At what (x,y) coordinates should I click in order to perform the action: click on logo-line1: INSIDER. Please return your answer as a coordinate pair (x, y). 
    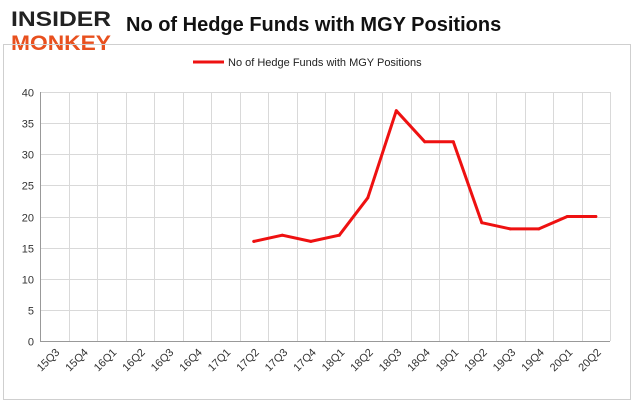
    Looking at the image, I should click on (61, 19).